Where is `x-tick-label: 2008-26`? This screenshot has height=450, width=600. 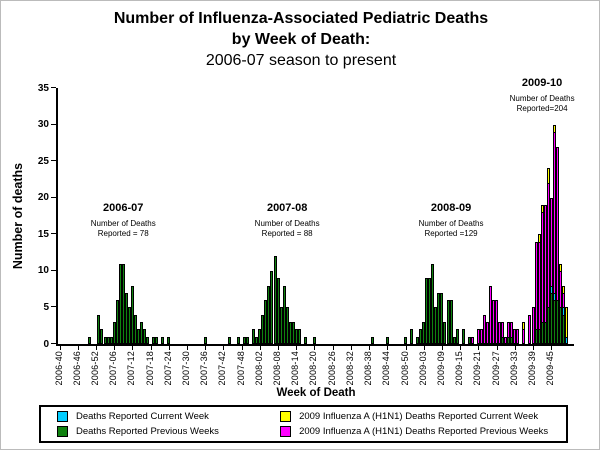 x-tick-label: 2008-26 is located at coordinates (331, 368).